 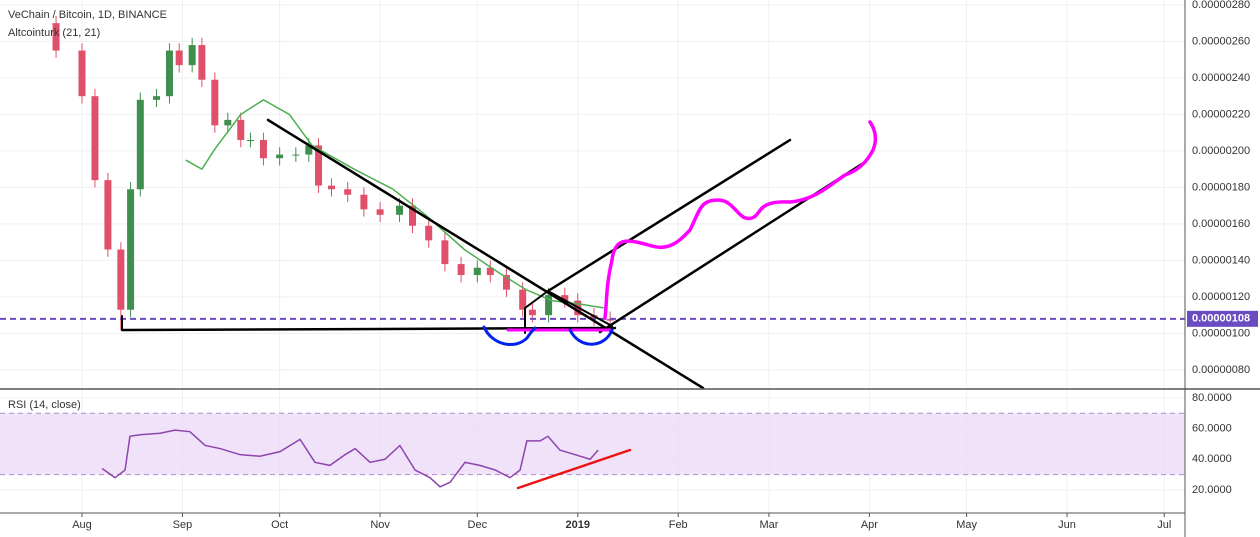 I want to click on x-tick-label: Dec, so click(x=478, y=525).